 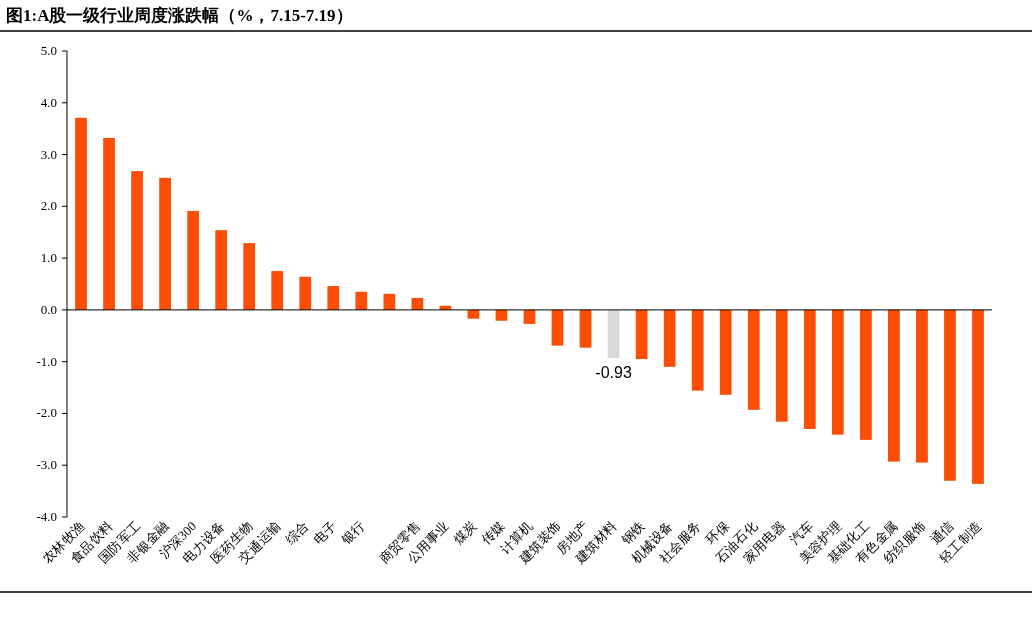 I want to click on y-tick-label: 4.0, so click(x=48, y=102).